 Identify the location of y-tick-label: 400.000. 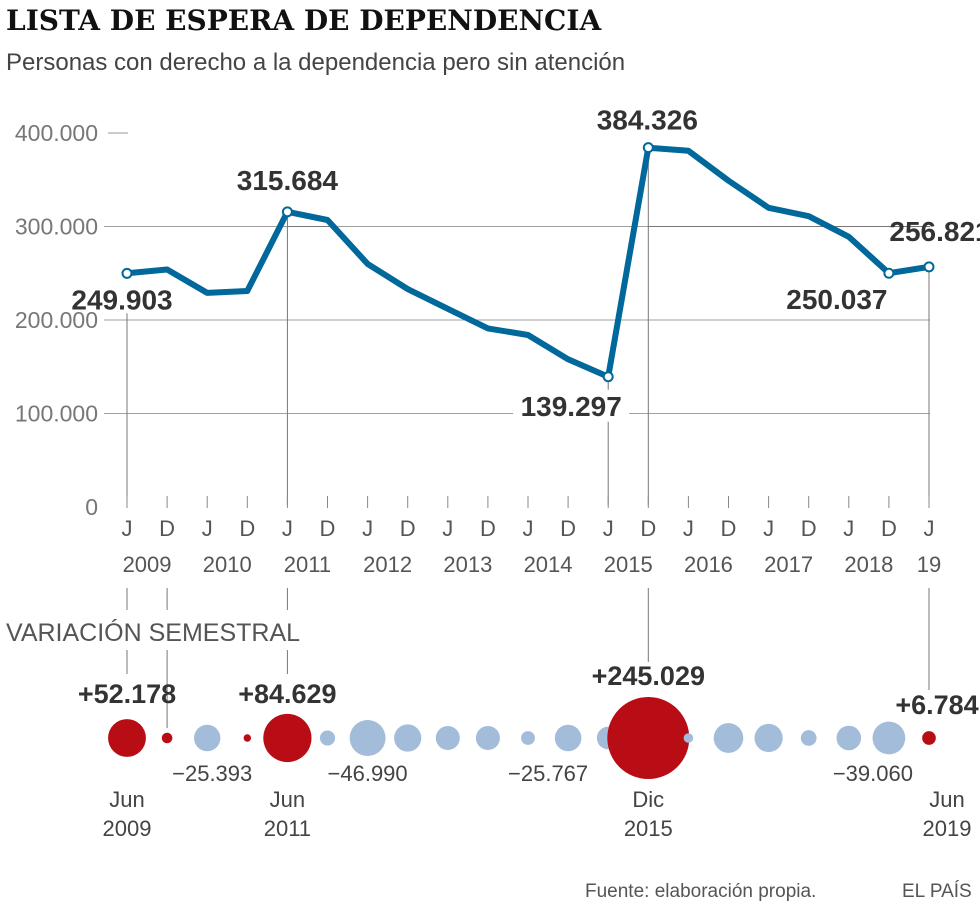
(56, 133).